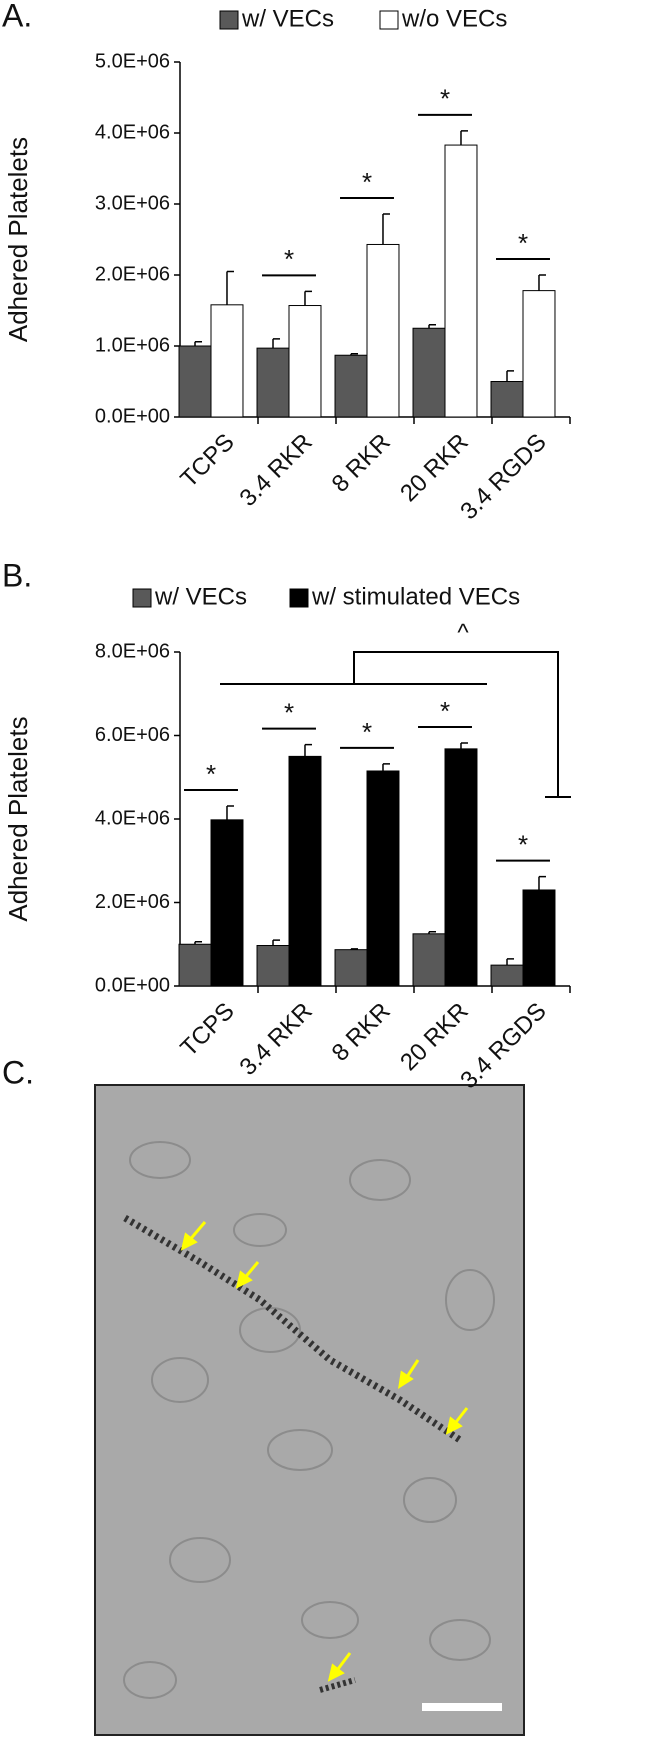  Describe the element at coordinates (463, 632) in the screenshot. I see `bracket-label: ^` at that location.